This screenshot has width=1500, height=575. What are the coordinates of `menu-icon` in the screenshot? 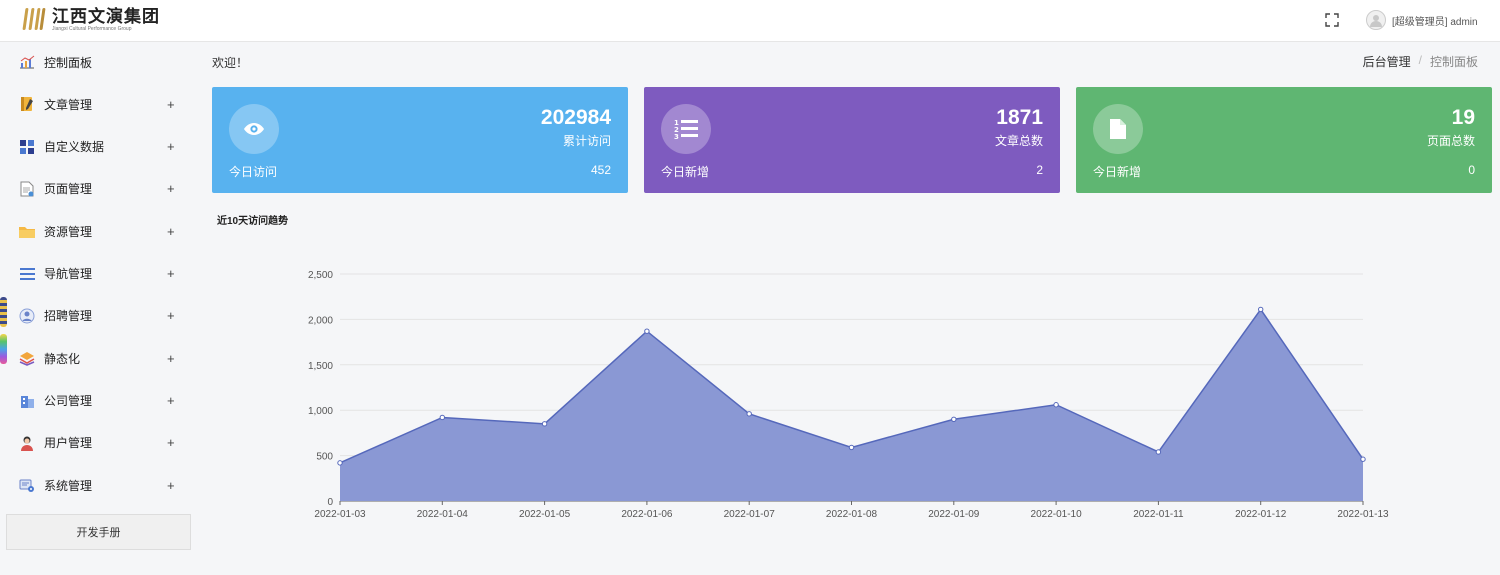 It's located at (27, 274).